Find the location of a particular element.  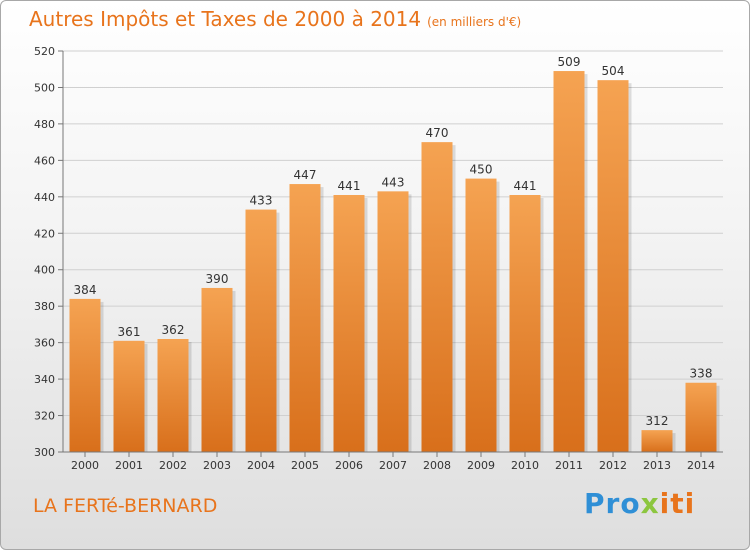

bar-2009 is located at coordinates (481, 315).